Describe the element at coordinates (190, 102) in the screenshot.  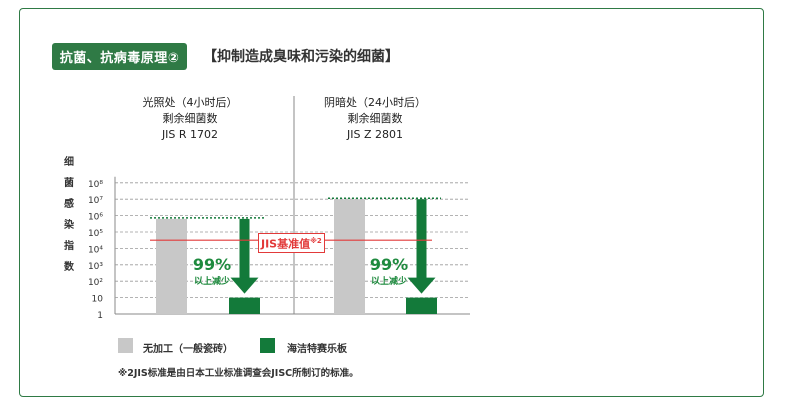
I see `panel-heading-line: 光照处（4小时后）` at that location.